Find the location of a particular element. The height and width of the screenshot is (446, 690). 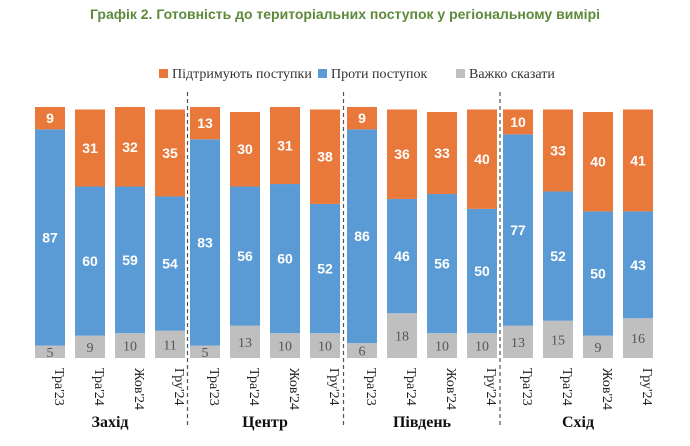

data-label-support: 33 is located at coordinates (442, 153).